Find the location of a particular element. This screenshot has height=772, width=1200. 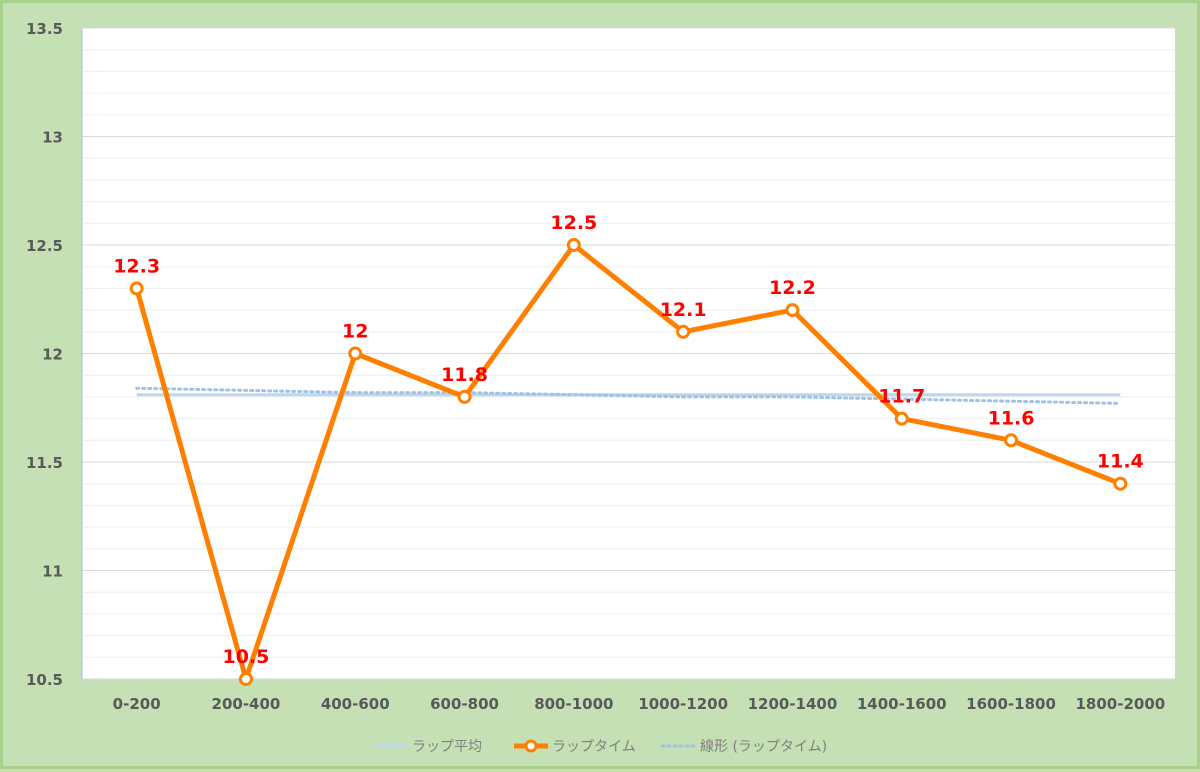

x-tick-label: 1400-1600 is located at coordinates (902, 704).